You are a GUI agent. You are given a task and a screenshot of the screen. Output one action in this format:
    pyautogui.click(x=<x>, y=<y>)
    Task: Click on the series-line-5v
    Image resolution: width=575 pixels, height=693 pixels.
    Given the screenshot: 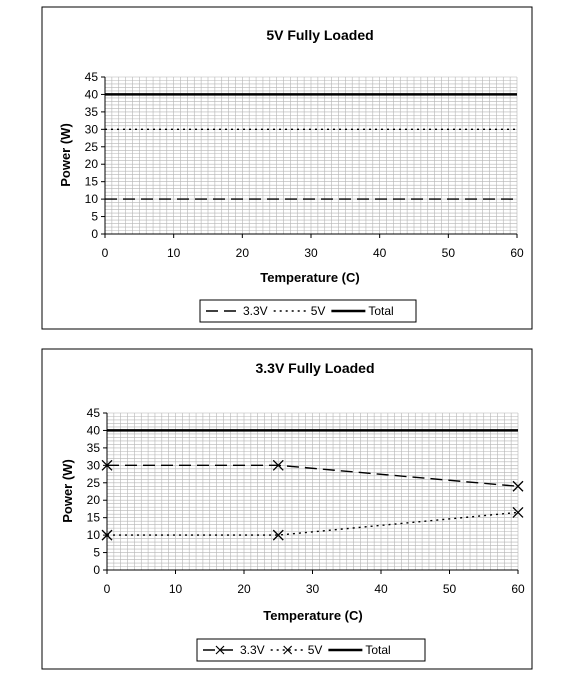 What is the action you would take?
    pyautogui.click(x=313, y=523)
    